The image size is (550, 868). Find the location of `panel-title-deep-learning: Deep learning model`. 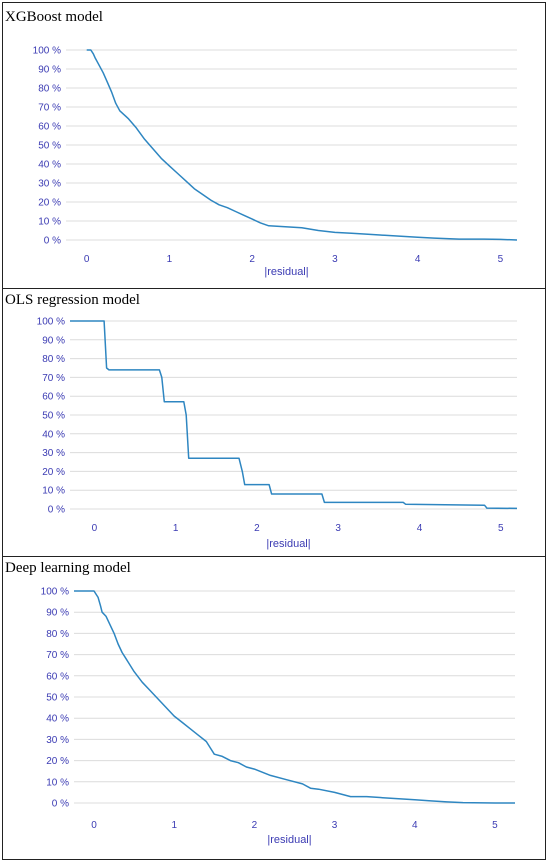

panel-title-deep-learning: Deep learning model is located at coordinates (68, 568).